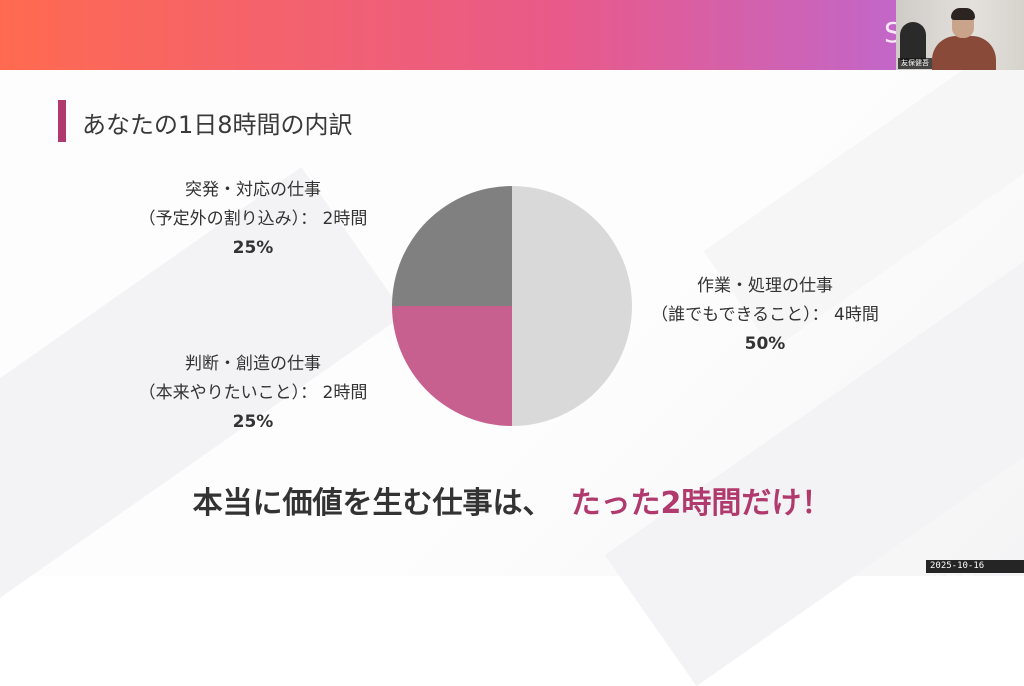 The width and height of the screenshot is (1024, 686). What do you see at coordinates (963, 14) in the screenshot?
I see `webcam-person-hair` at bounding box center [963, 14].